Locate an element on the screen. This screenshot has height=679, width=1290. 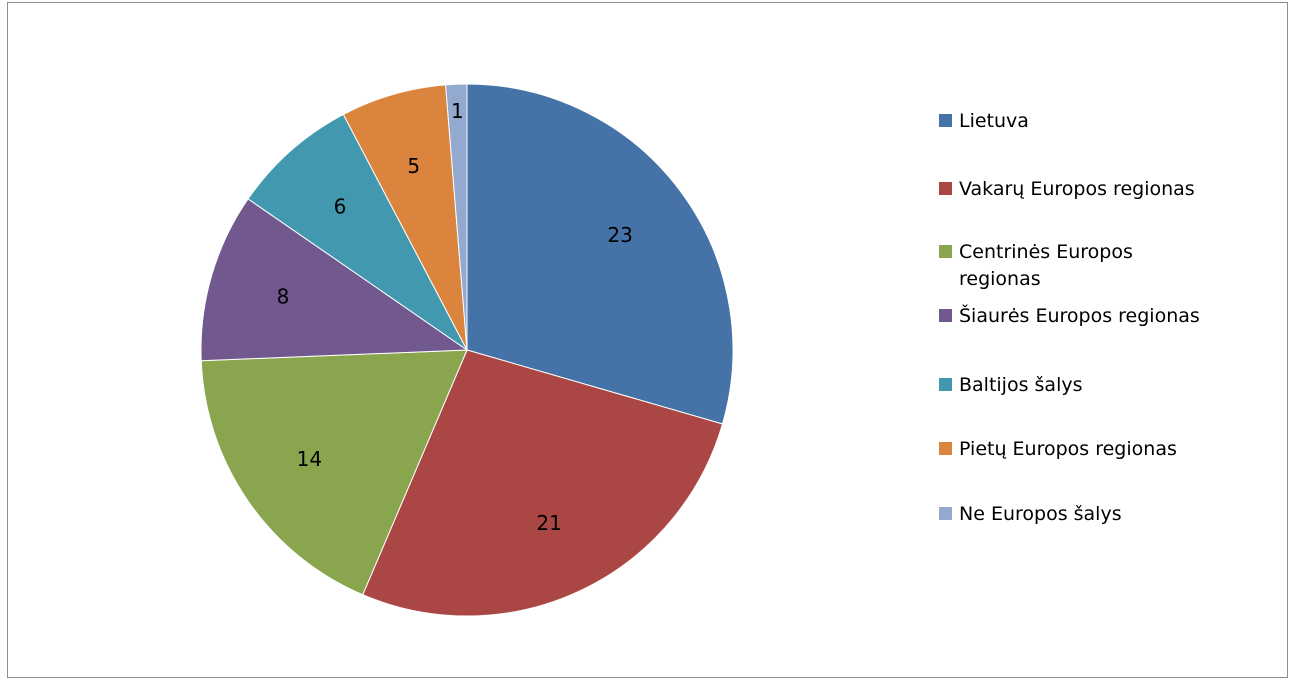
legend-label: Pietų Europos regionas is located at coordinates (1068, 449).